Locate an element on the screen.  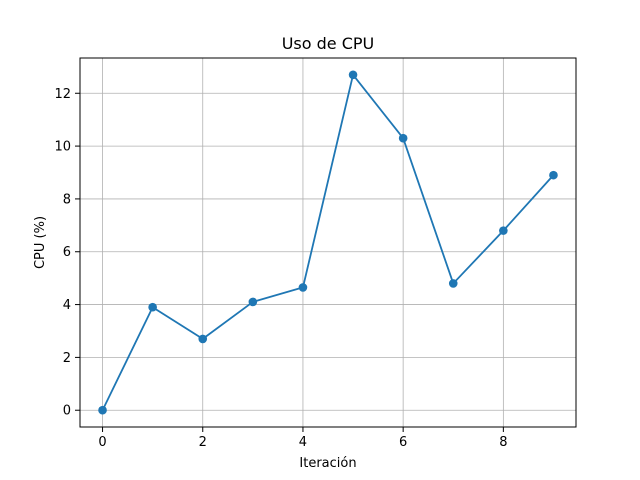
chart-title: Uso de CPU is located at coordinates (328, 43).